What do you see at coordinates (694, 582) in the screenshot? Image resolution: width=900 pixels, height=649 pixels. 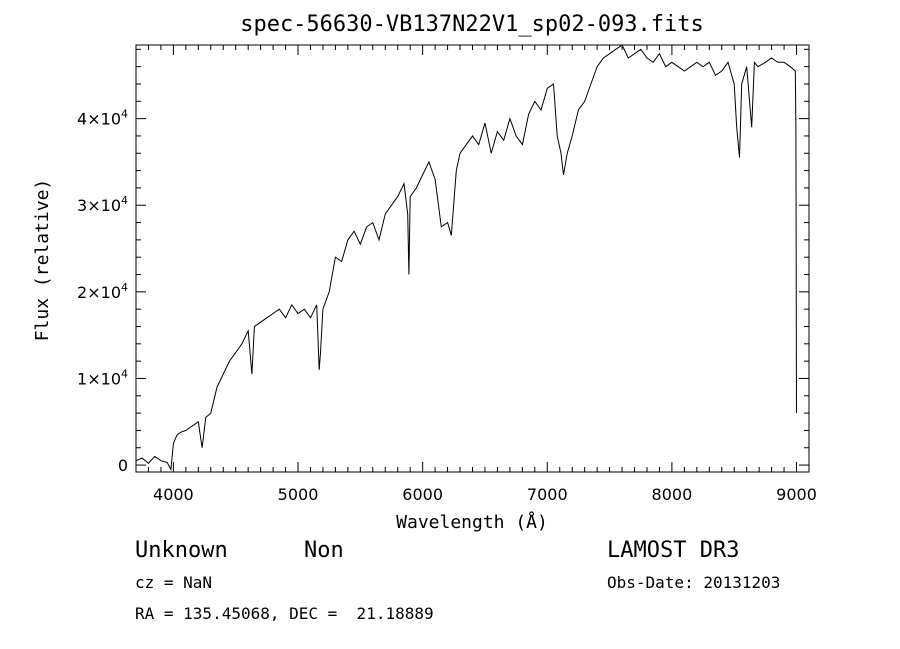 I see `observation-date: Obs-Date: 20131203` at bounding box center [694, 582].